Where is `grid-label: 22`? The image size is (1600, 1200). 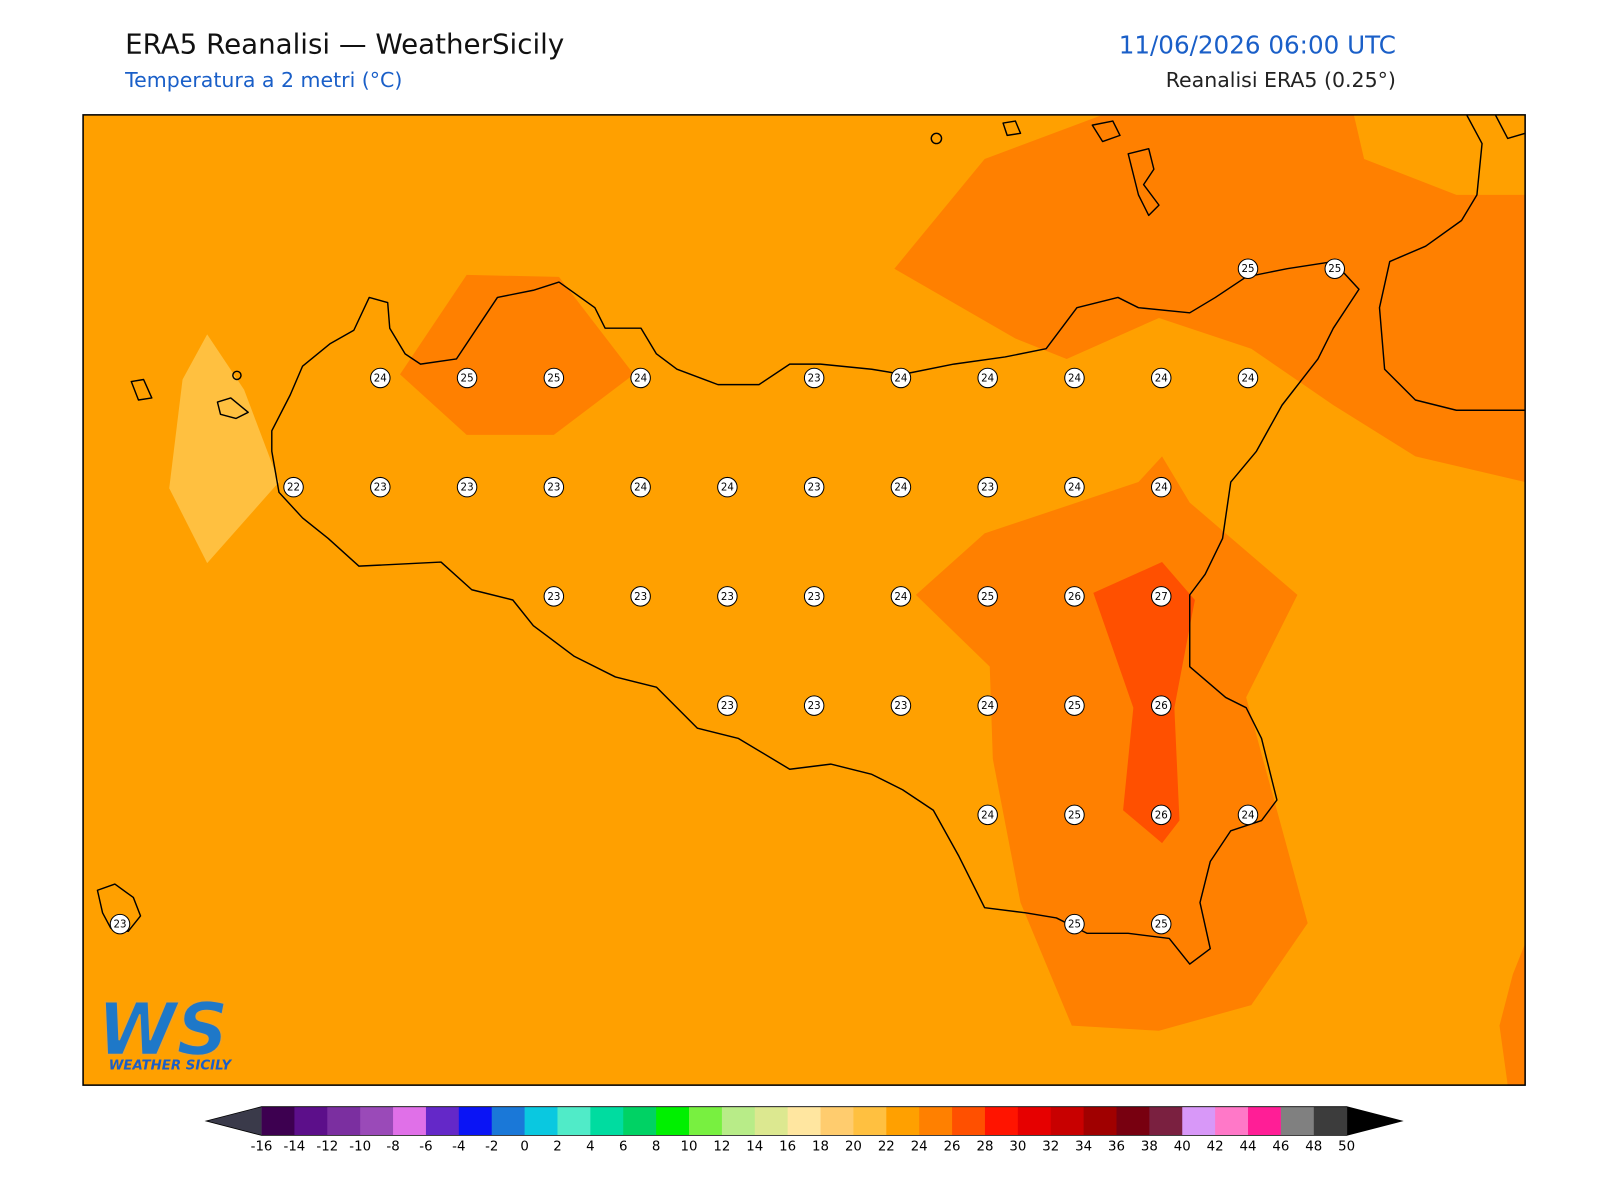 grid-label: 22 is located at coordinates (293, 488).